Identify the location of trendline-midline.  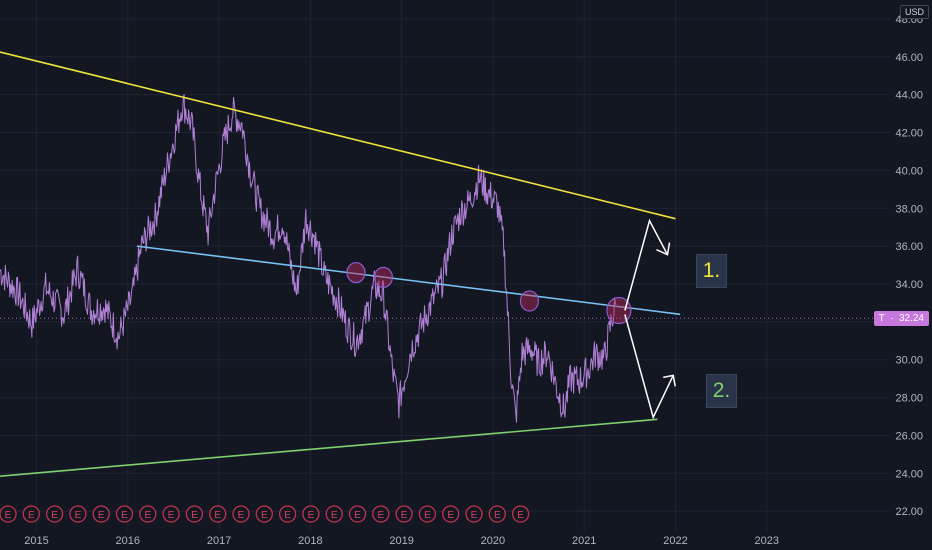
(408, 280).